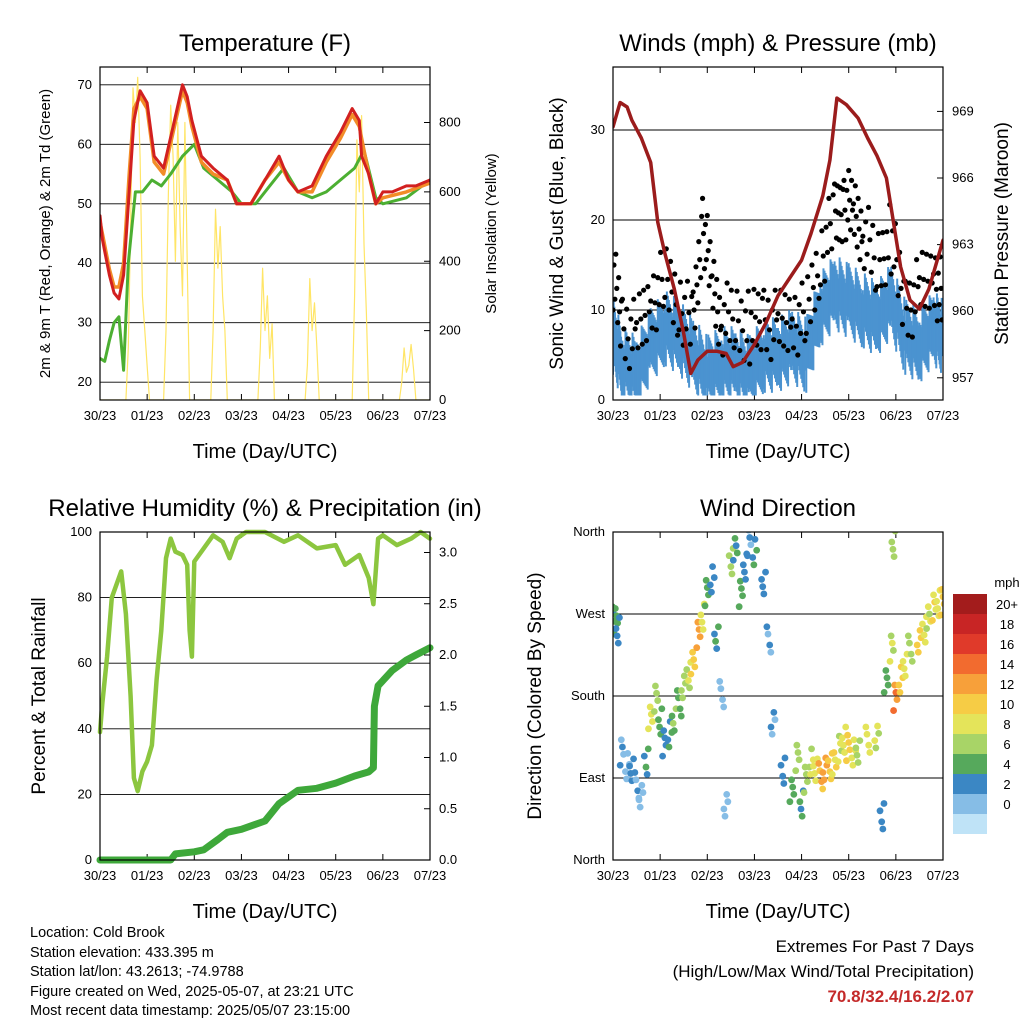  What do you see at coordinates (450, 330) in the screenshot?
I see `y2-tick-label: 200` at bounding box center [450, 330].